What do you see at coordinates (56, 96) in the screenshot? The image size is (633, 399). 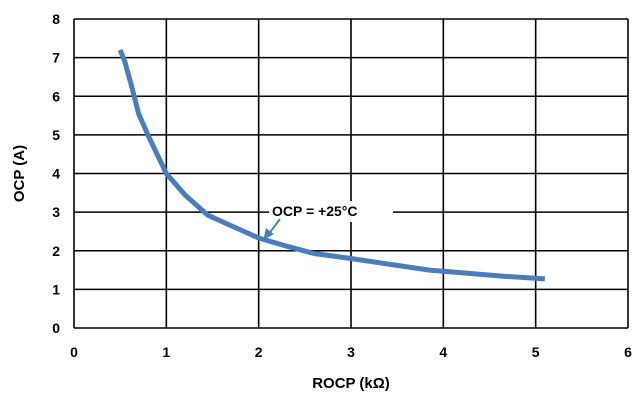 I see `y-tick-label-6: 6` at bounding box center [56, 96].